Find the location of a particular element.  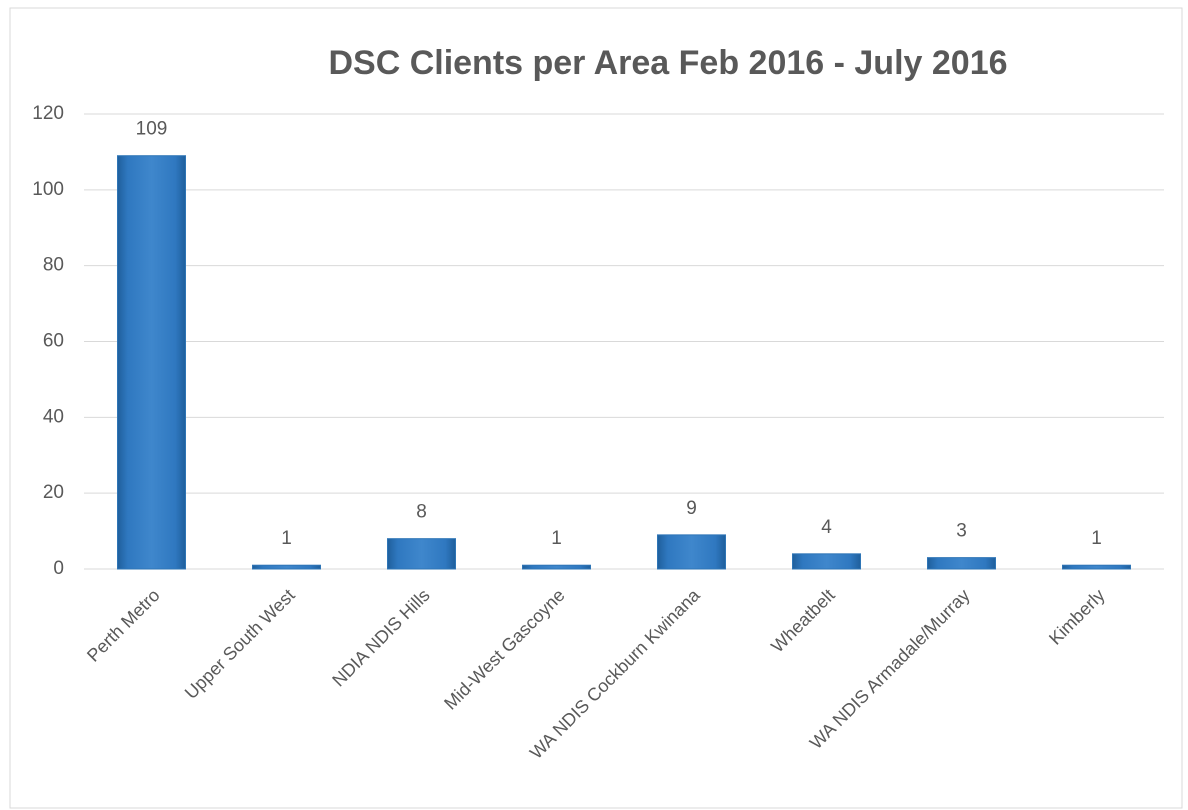

y-tick-label: 120 is located at coordinates (48, 113).